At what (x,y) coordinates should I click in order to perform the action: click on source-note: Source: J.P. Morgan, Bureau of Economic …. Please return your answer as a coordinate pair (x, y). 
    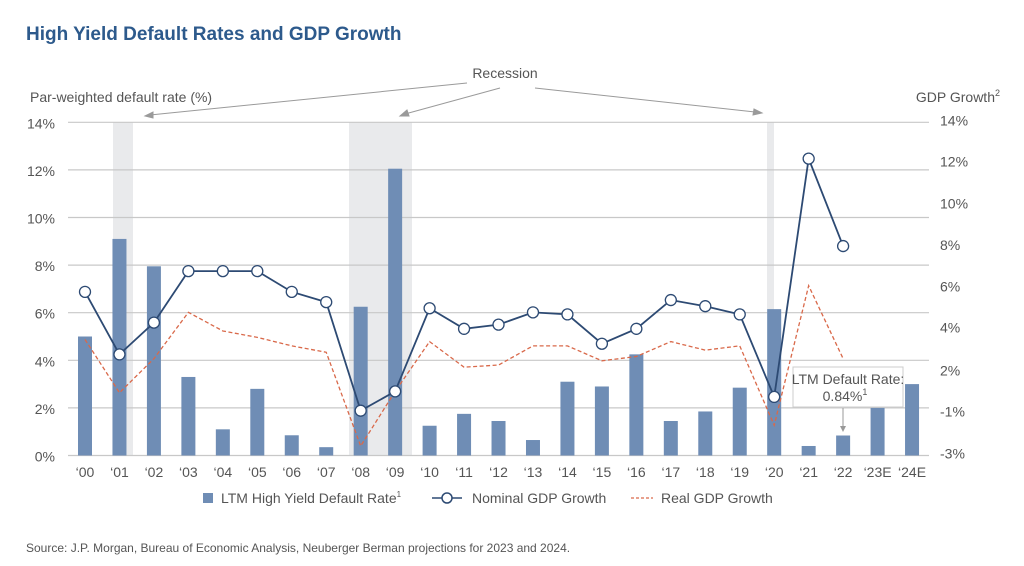
    Looking at the image, I should click on (298, 548).